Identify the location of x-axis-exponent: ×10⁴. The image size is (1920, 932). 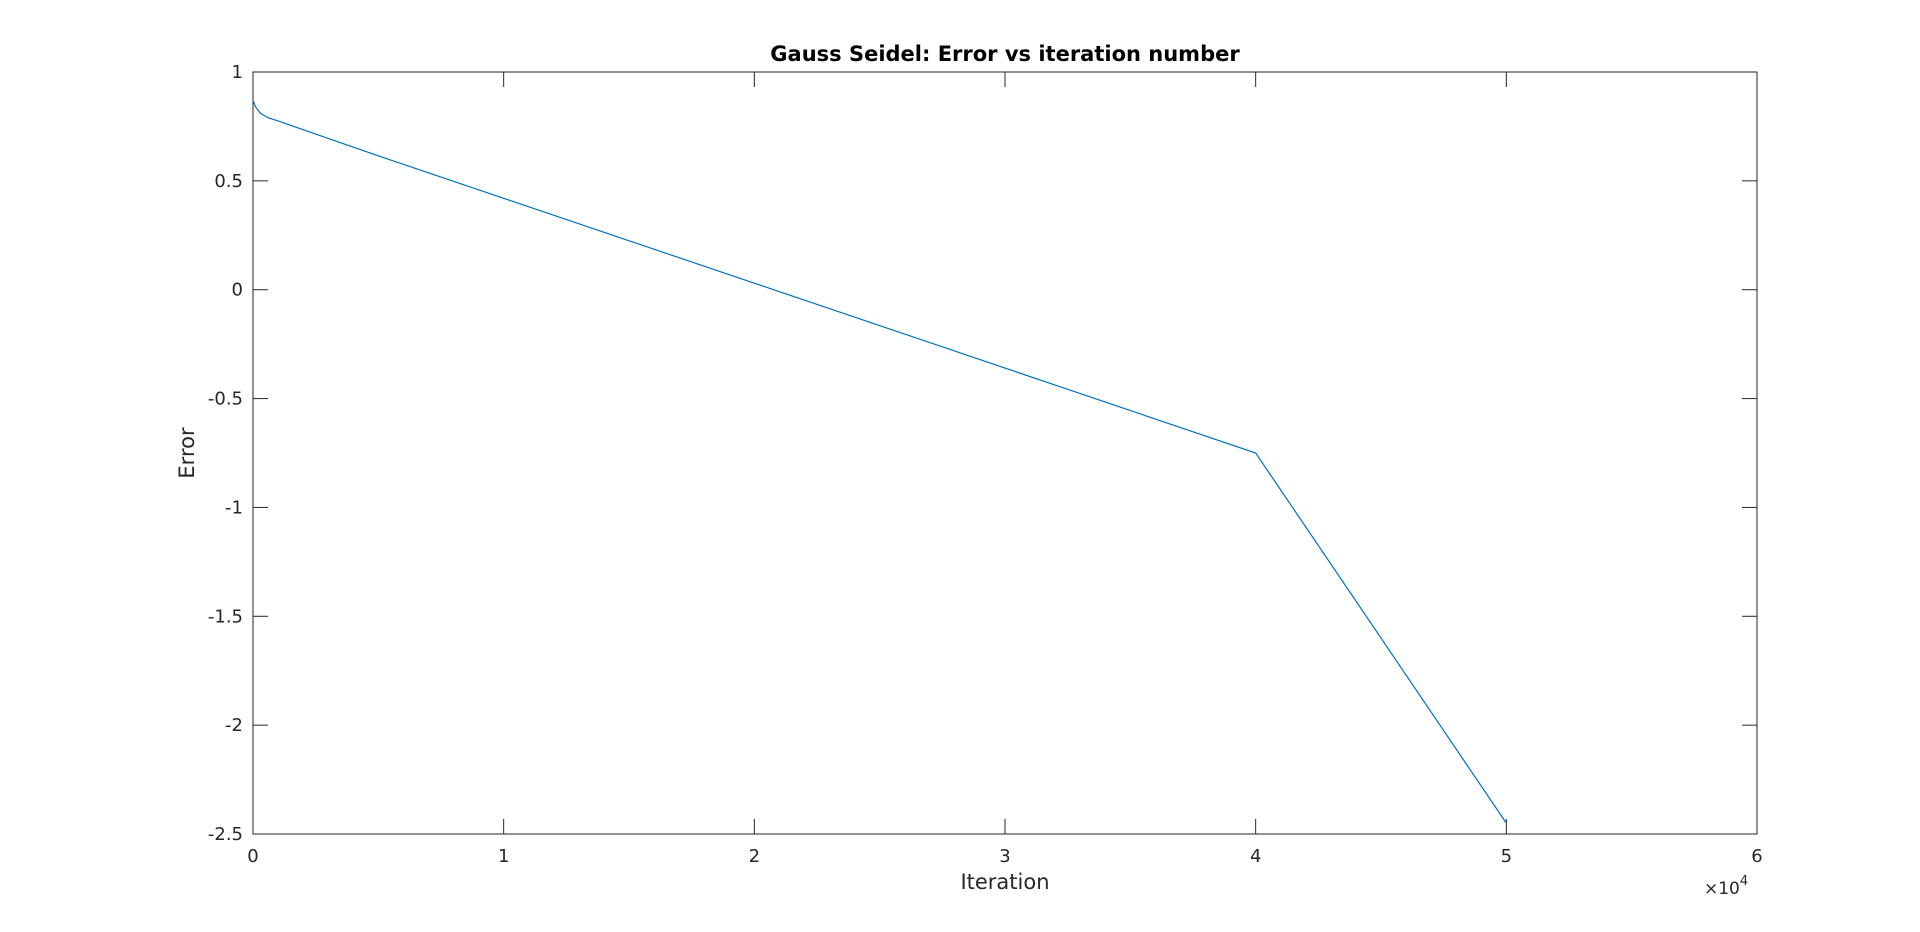
(1726, 886).